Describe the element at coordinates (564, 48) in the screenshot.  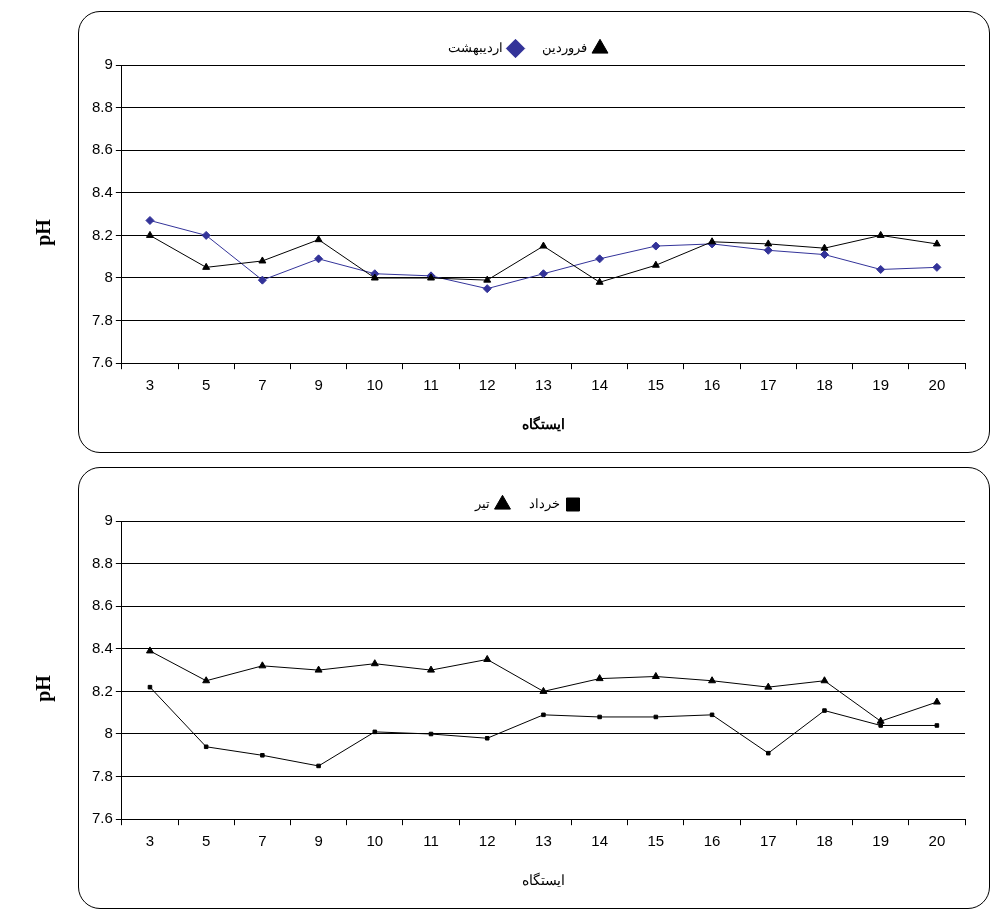
I see `legend-label: فروردین` at that location.